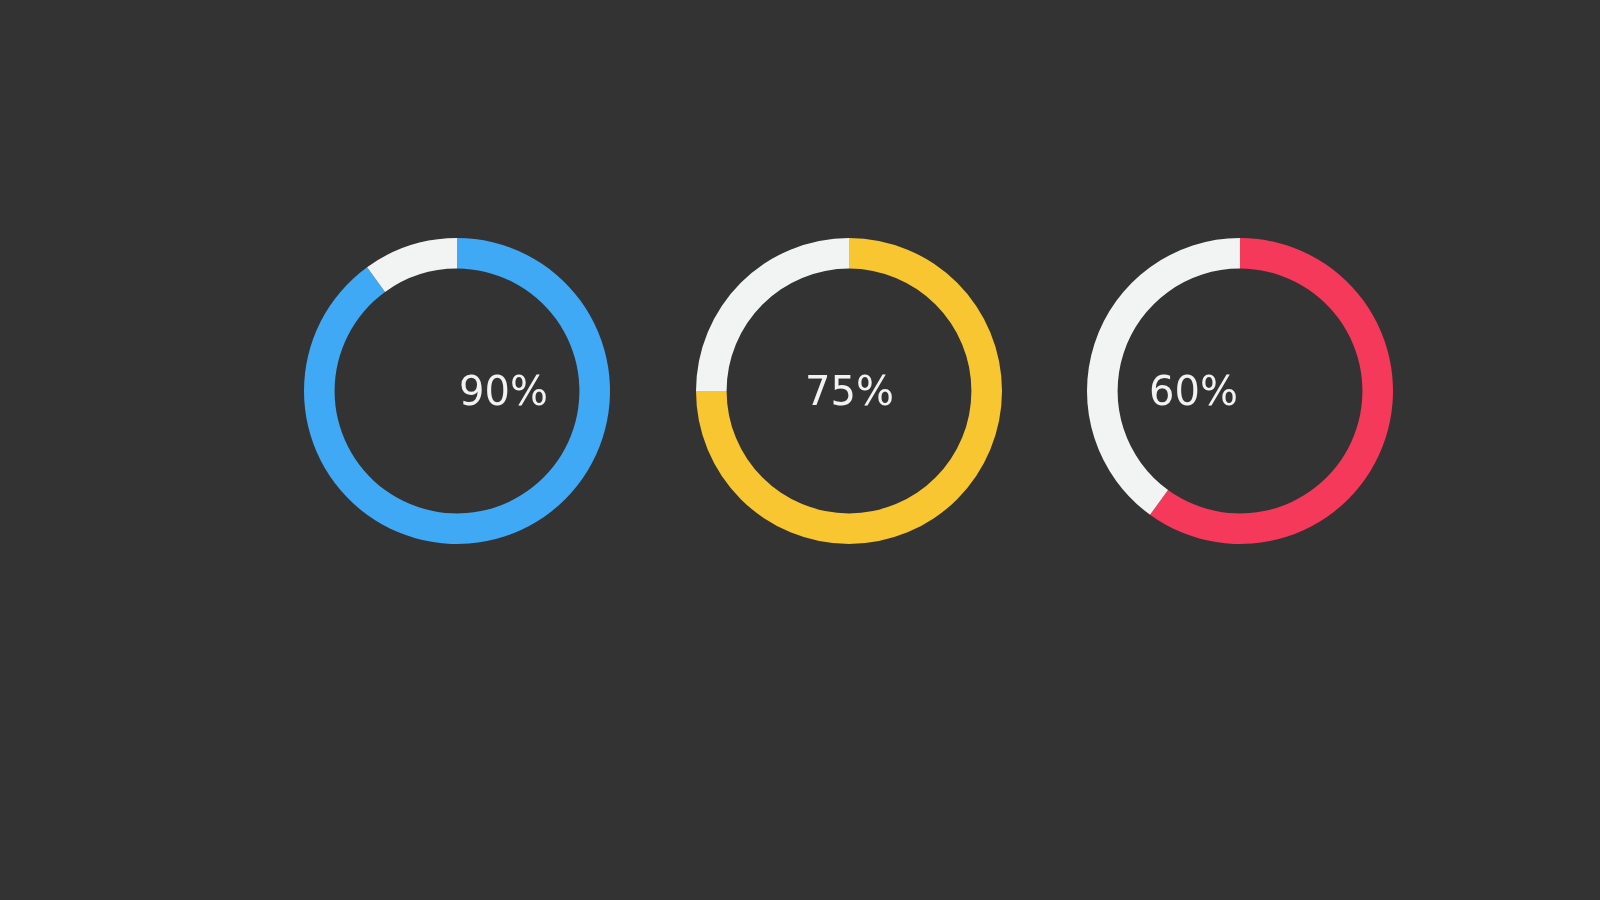 This screenshot has height=900, width=1600. I want to click on text: 60%, so click(1193, 391).